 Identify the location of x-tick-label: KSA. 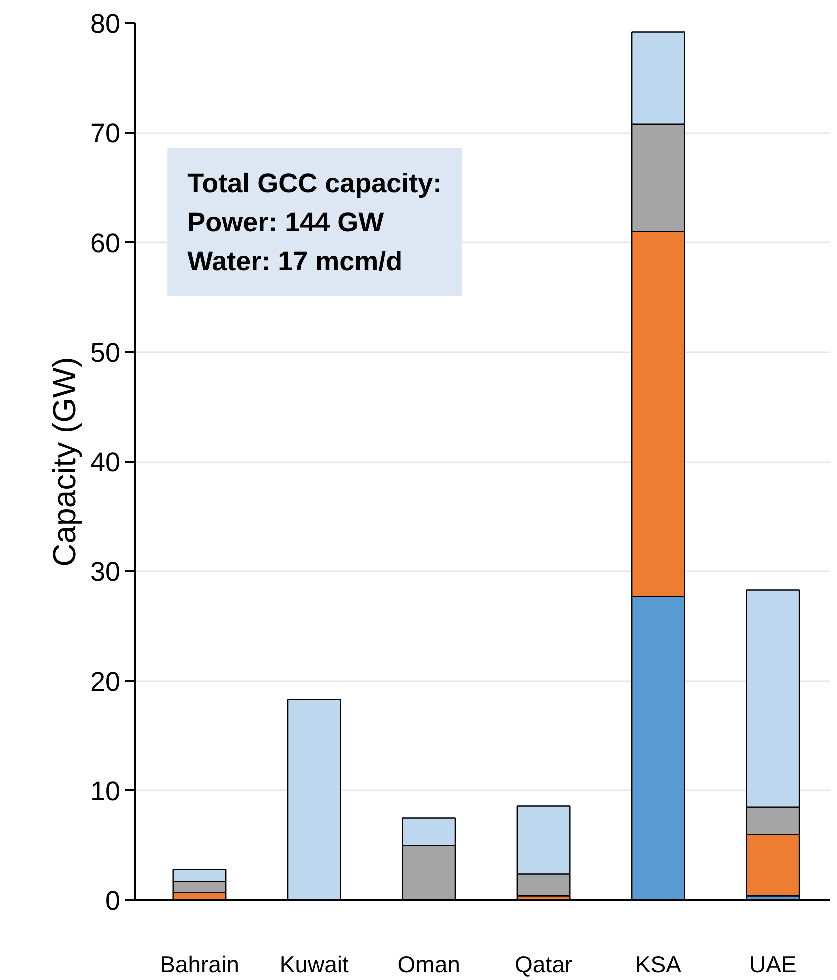
(658, 965).